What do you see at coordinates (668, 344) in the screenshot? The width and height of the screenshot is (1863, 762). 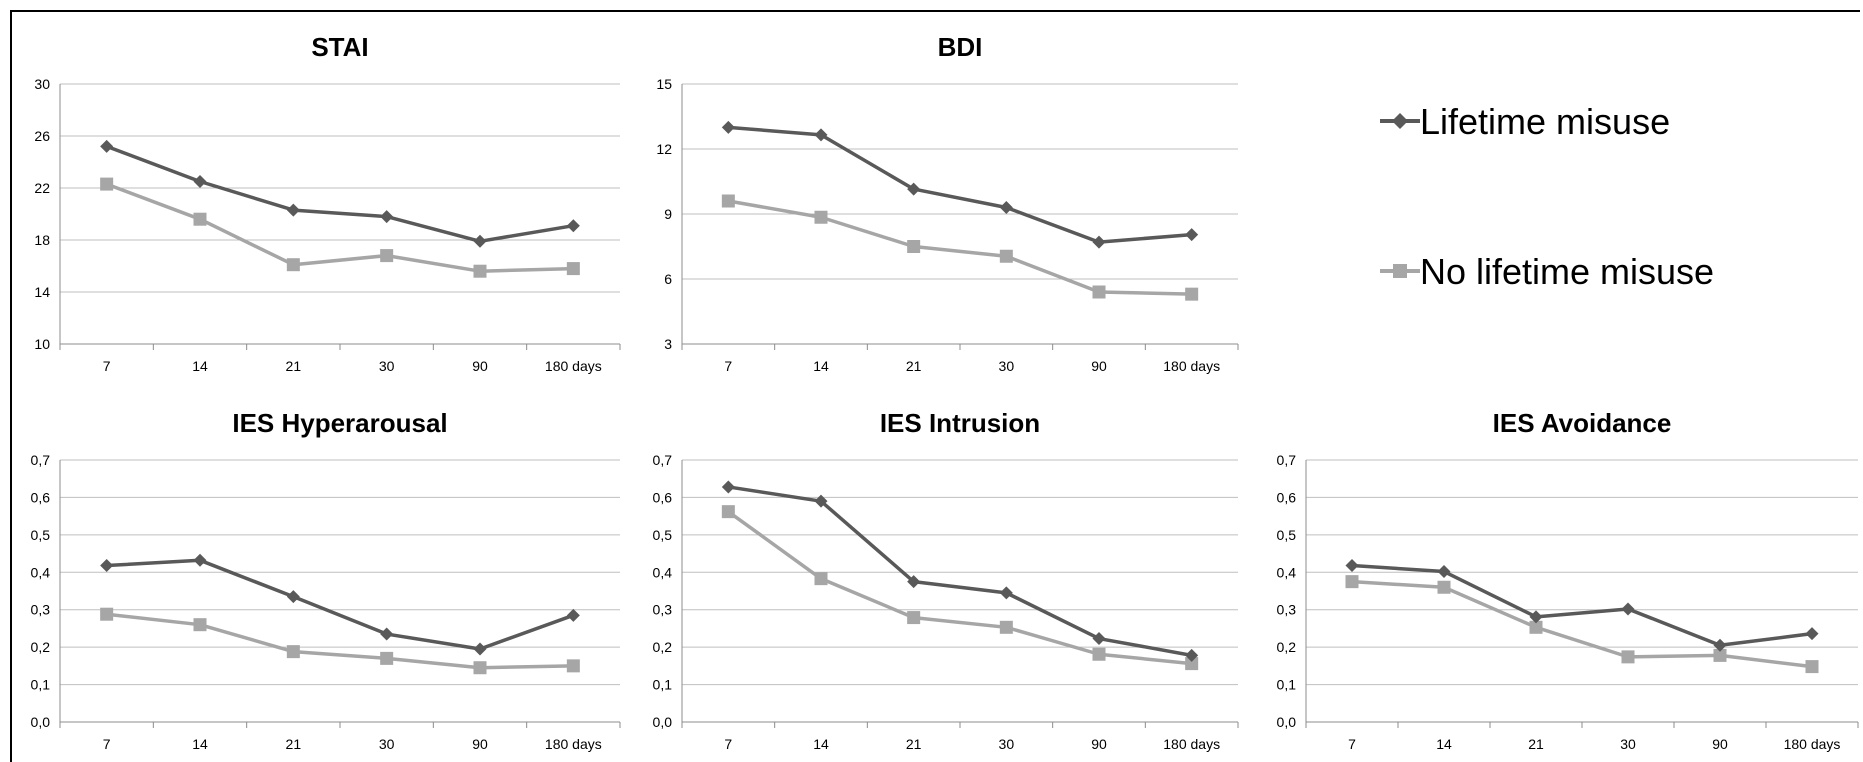 I see `y-tick-label: 3` at bounding box center [668, 344].